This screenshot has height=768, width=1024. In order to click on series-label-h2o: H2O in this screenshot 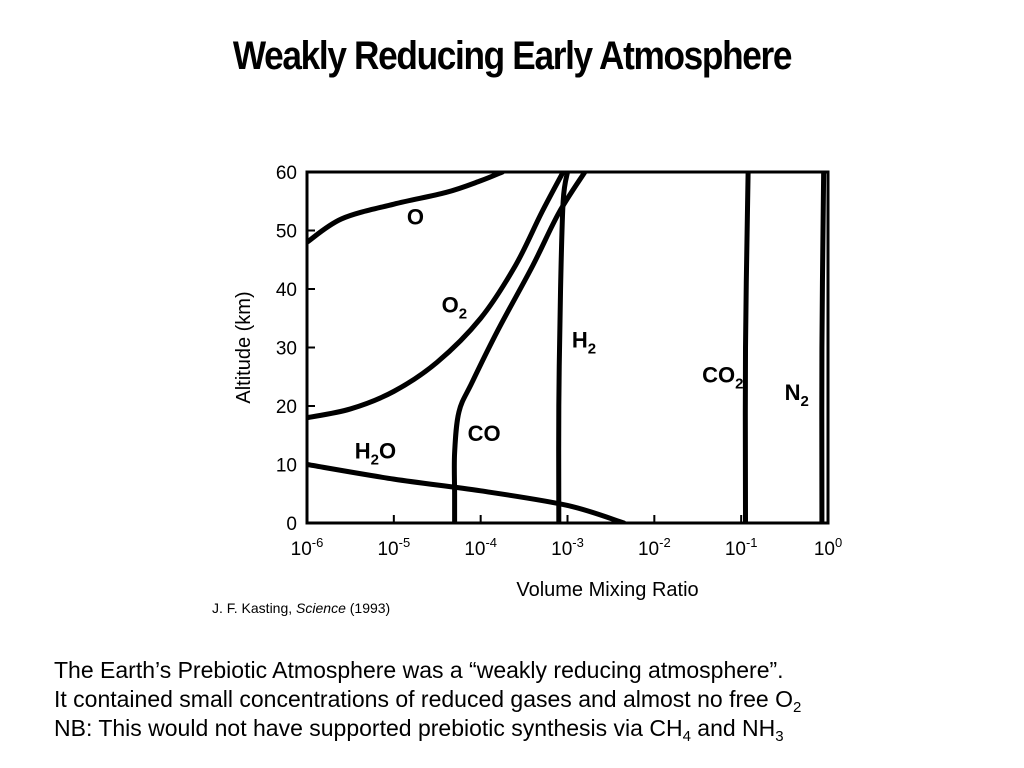, I will do `click(375, 454)`.